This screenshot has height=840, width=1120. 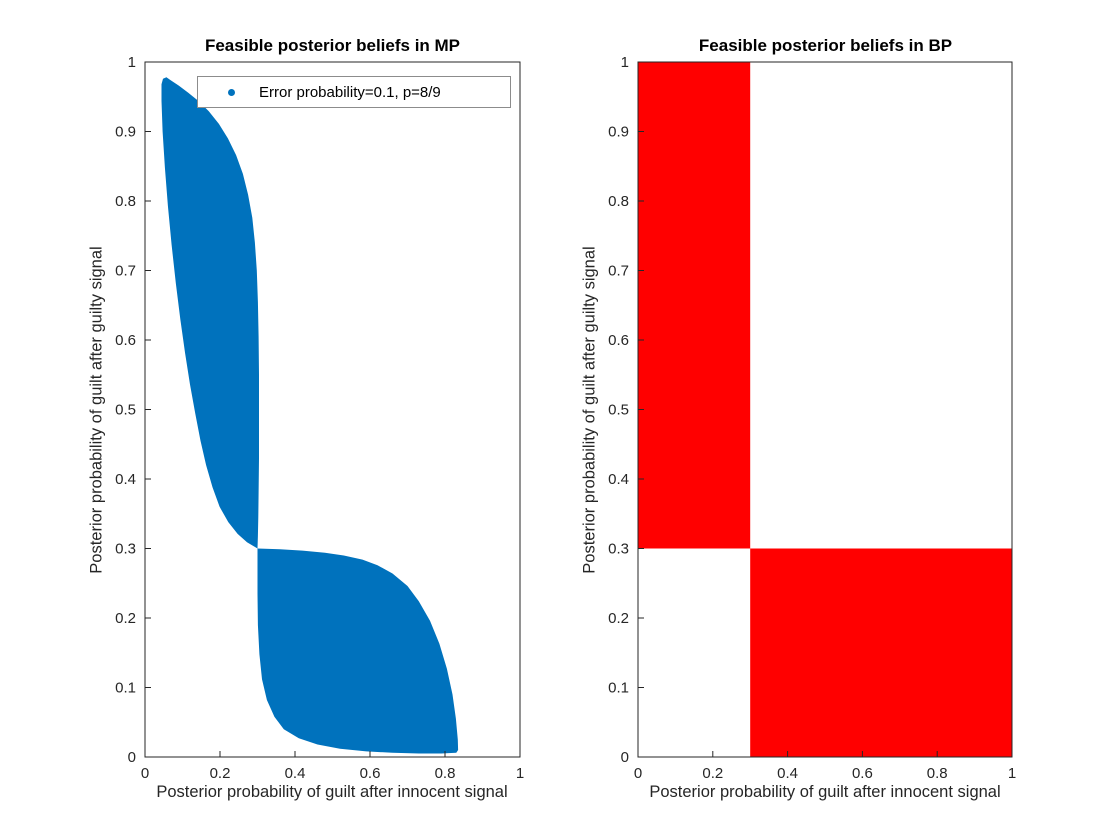 I want to click on mp-plot-title: Feasible posterior beliefs in MP, so click(x=332, y=45).